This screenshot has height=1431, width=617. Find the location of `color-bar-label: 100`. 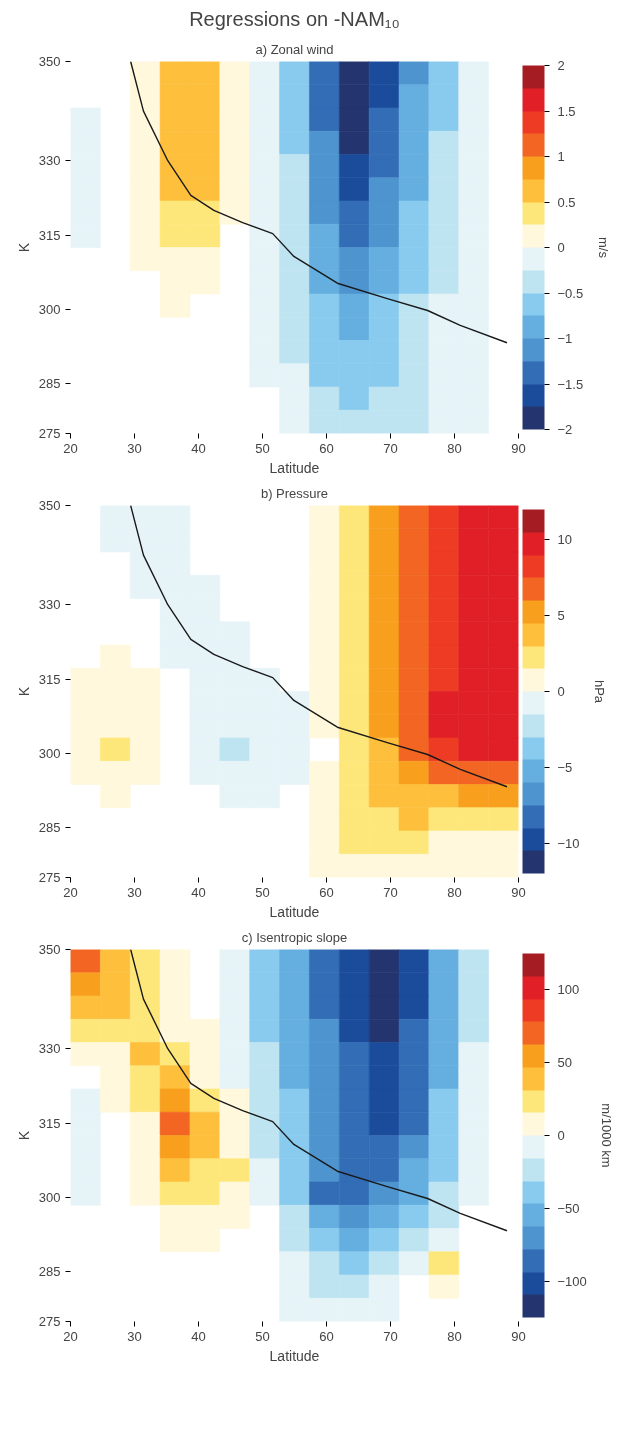

color-bar-label: 100 is located at coordinates (568, 990).